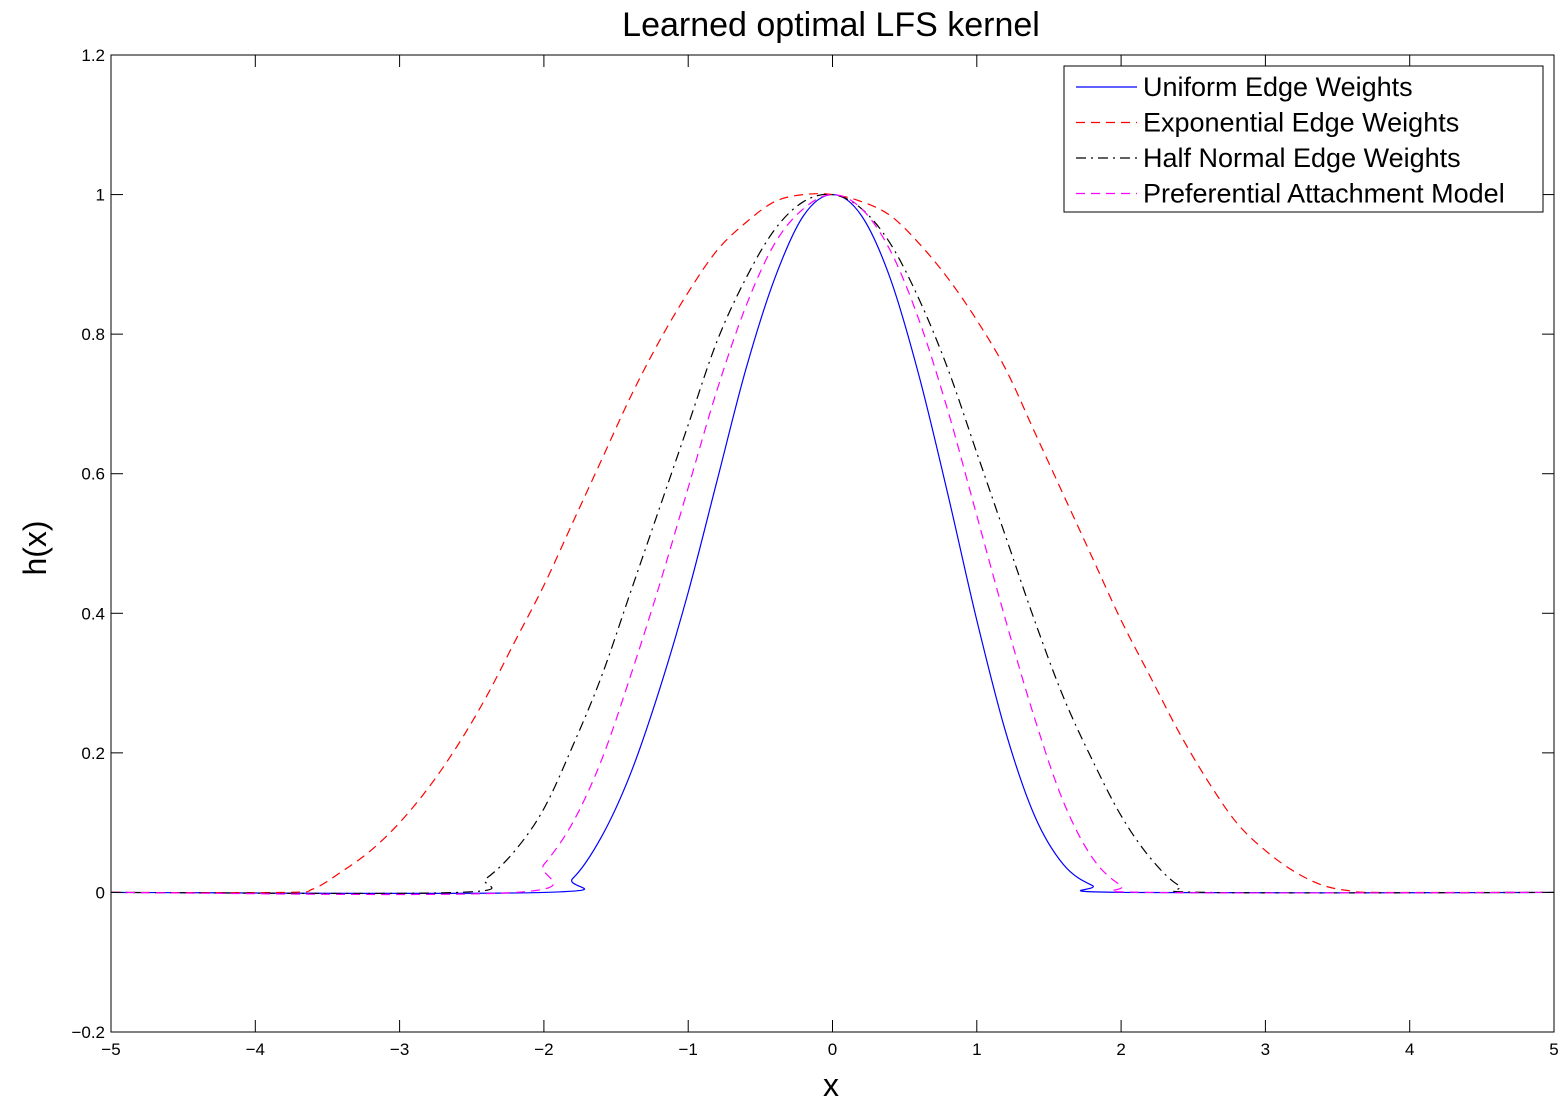 The image size is (1562, 1120). I want to click on y-tick-label: 1, so click(100, 195).